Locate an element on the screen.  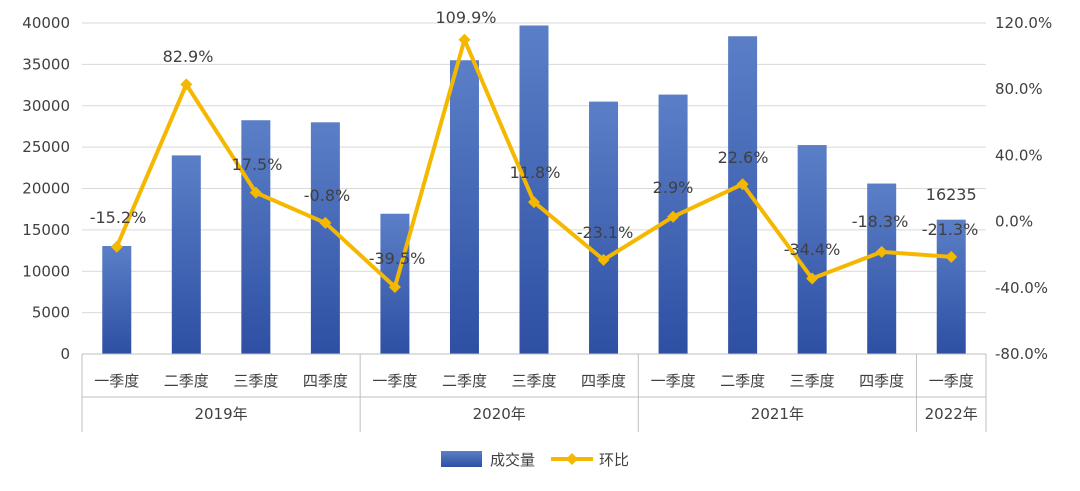
right-tick-label: 80.0% is located at coordinates (1019, 89).